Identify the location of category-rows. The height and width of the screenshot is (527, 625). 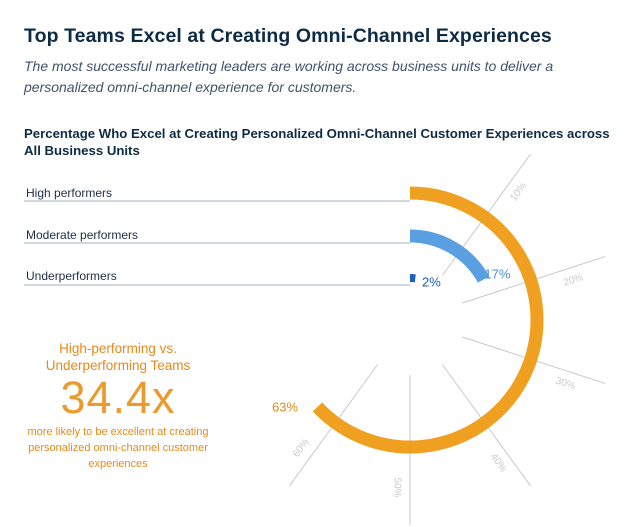
(217, 243).